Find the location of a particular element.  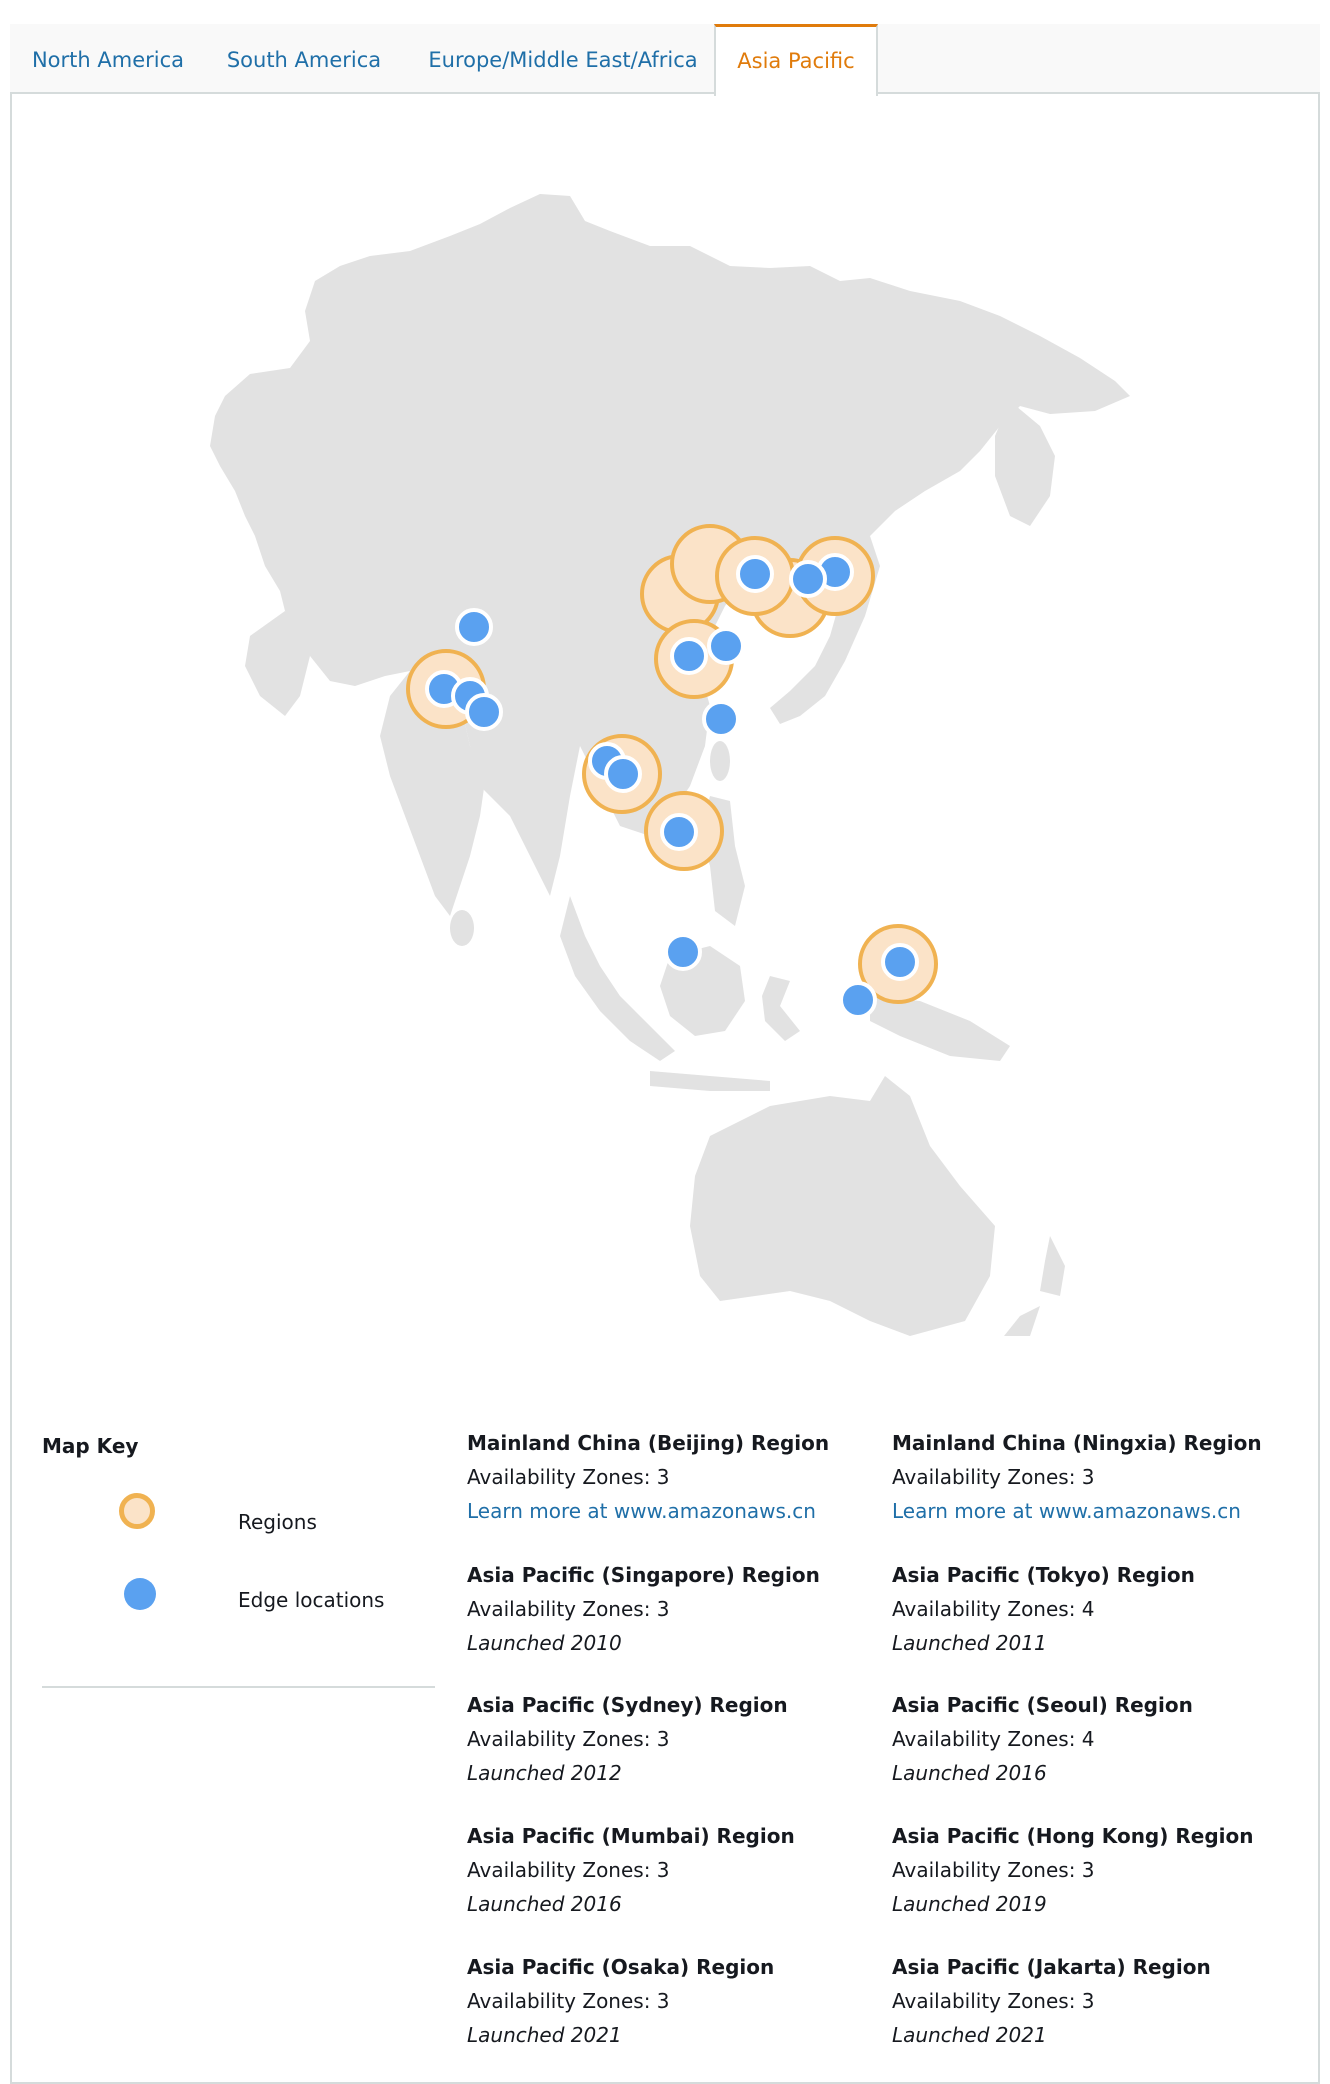

java-shape is located at coordinates (710, 1081).